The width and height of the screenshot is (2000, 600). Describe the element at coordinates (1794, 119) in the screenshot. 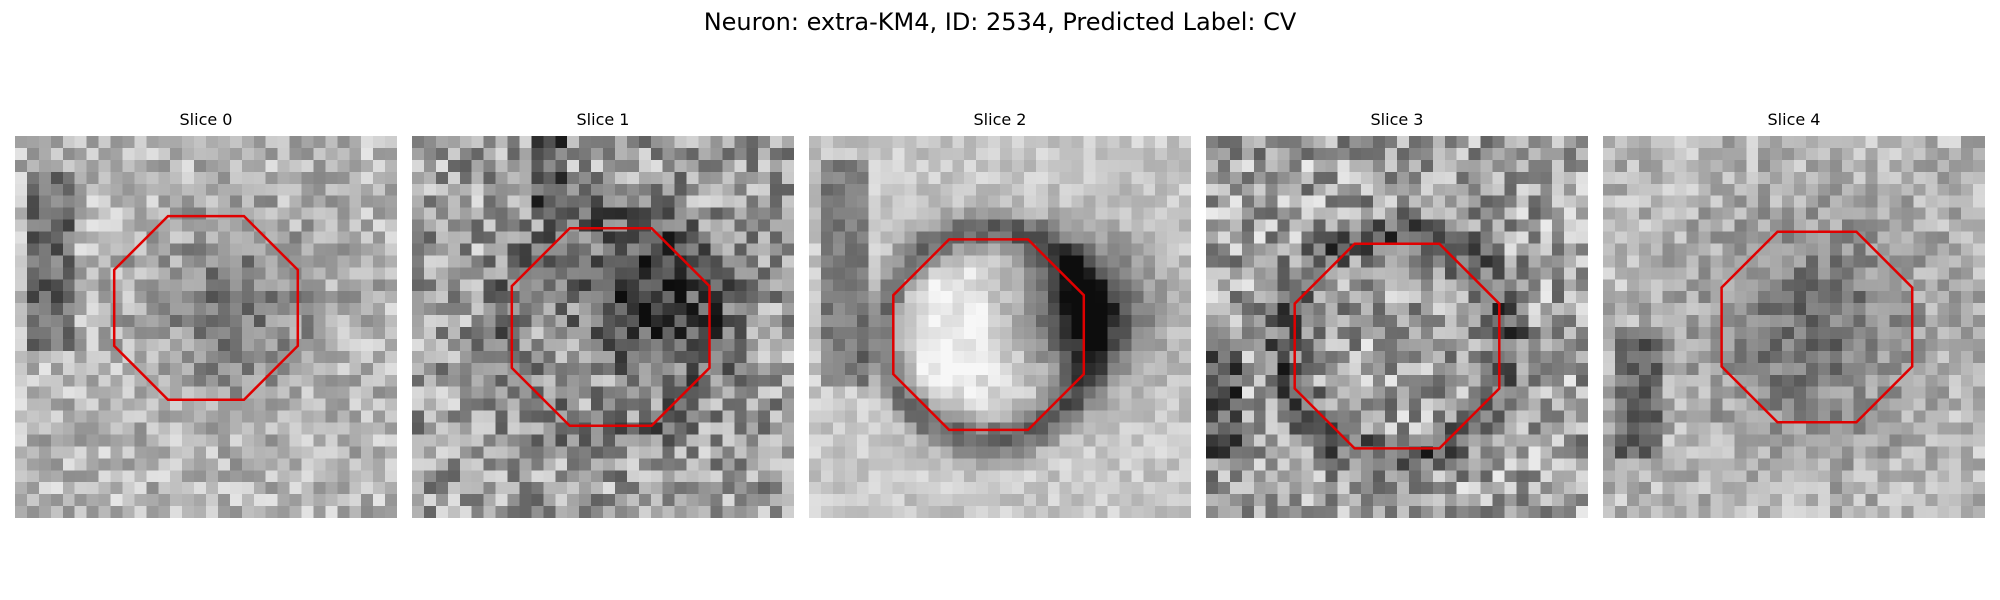

I see `slice-title: Slice 4` at that location.